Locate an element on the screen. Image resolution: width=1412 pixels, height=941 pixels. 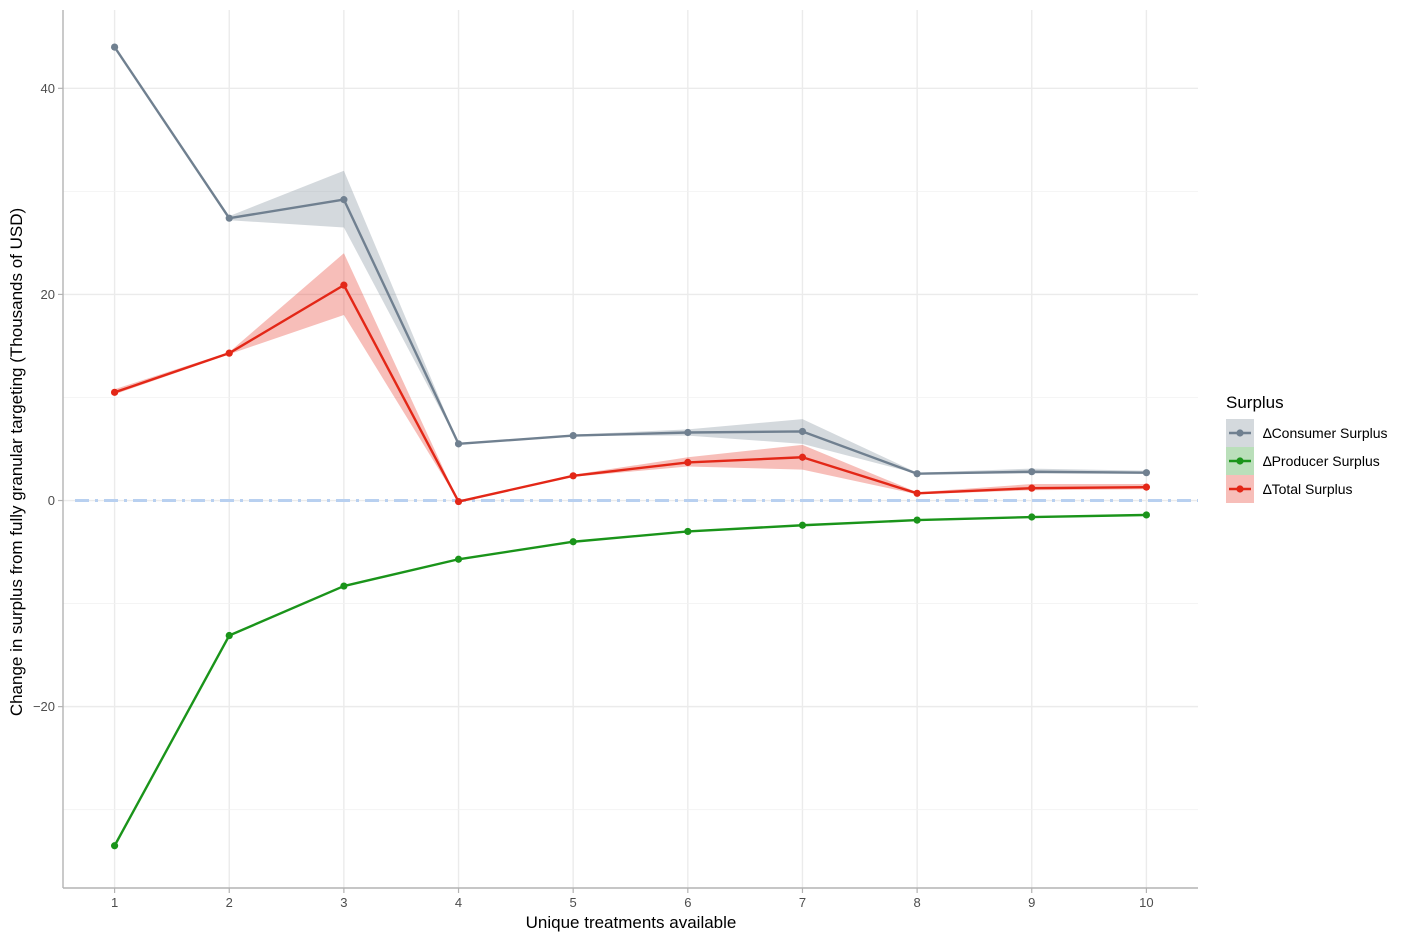
legend-label: ∆Producer Surplus is located at coordinates (1321, 461).